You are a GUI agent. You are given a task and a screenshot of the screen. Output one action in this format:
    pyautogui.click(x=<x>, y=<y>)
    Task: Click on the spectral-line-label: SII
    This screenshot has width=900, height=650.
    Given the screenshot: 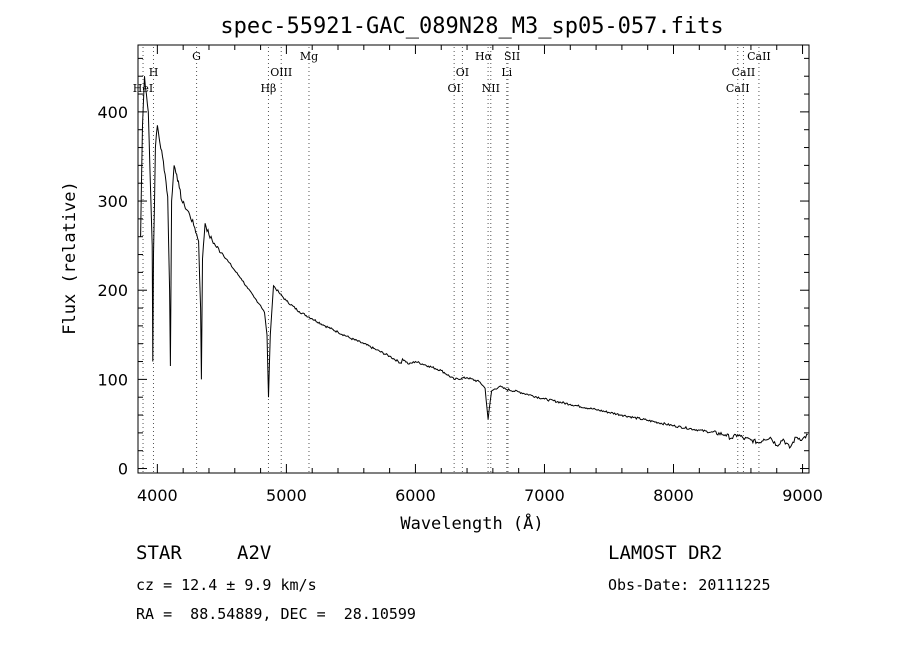 What is the action you would take?
    pyautogui.click(x=512, y=56)
    